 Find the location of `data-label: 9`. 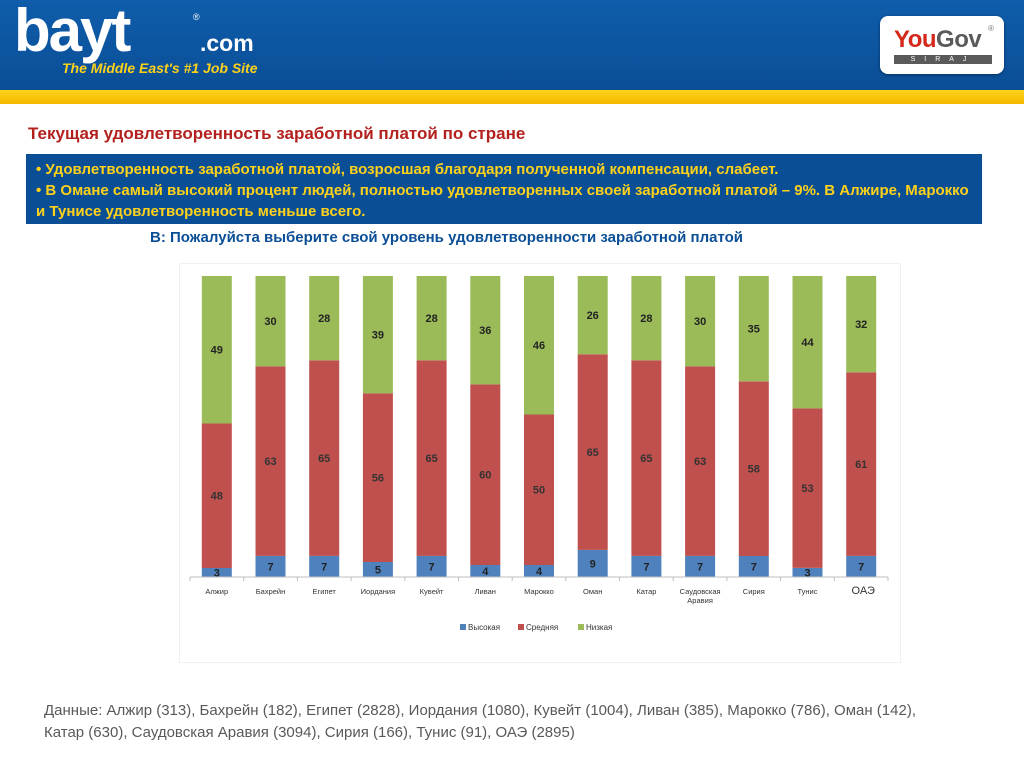

data-label: 9 is located at coordinates (593, 565).